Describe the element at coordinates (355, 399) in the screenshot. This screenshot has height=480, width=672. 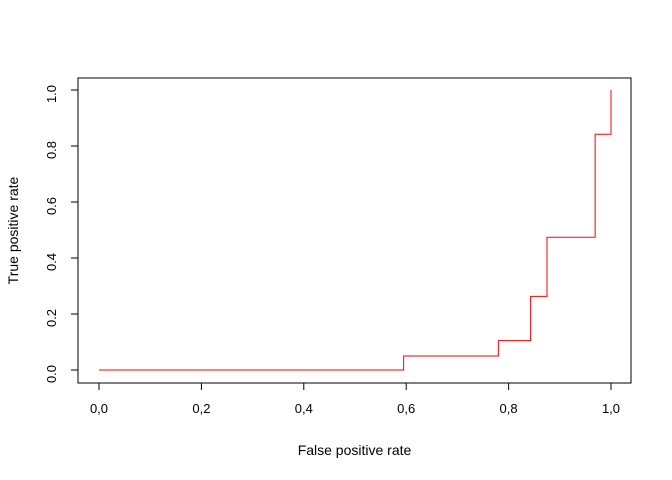
I see `x-axis: 0,0 0,2 0,4 0,6 0,8 1,0` at that location.